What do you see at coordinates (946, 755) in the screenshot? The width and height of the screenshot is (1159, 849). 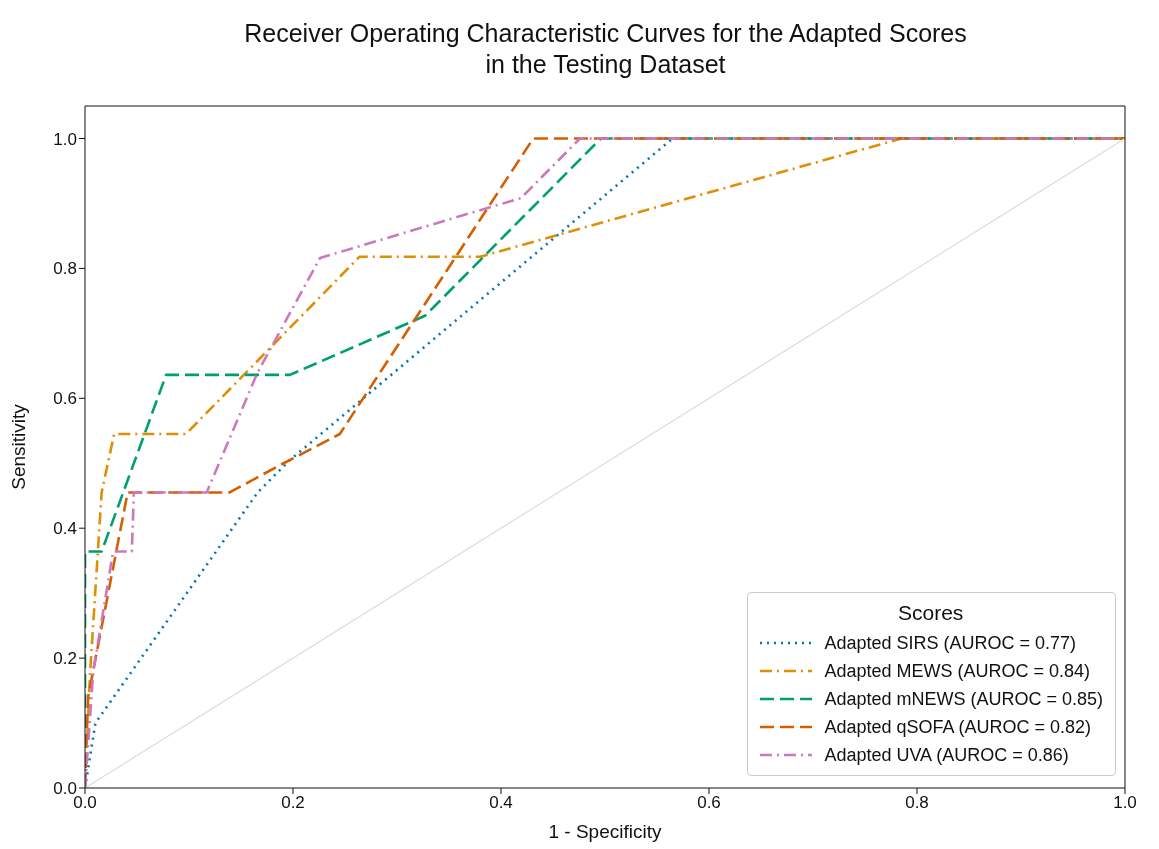 I see `legend-label: Adapted UVA (AUROC = 0.86)` at bounding box center [946, 755].